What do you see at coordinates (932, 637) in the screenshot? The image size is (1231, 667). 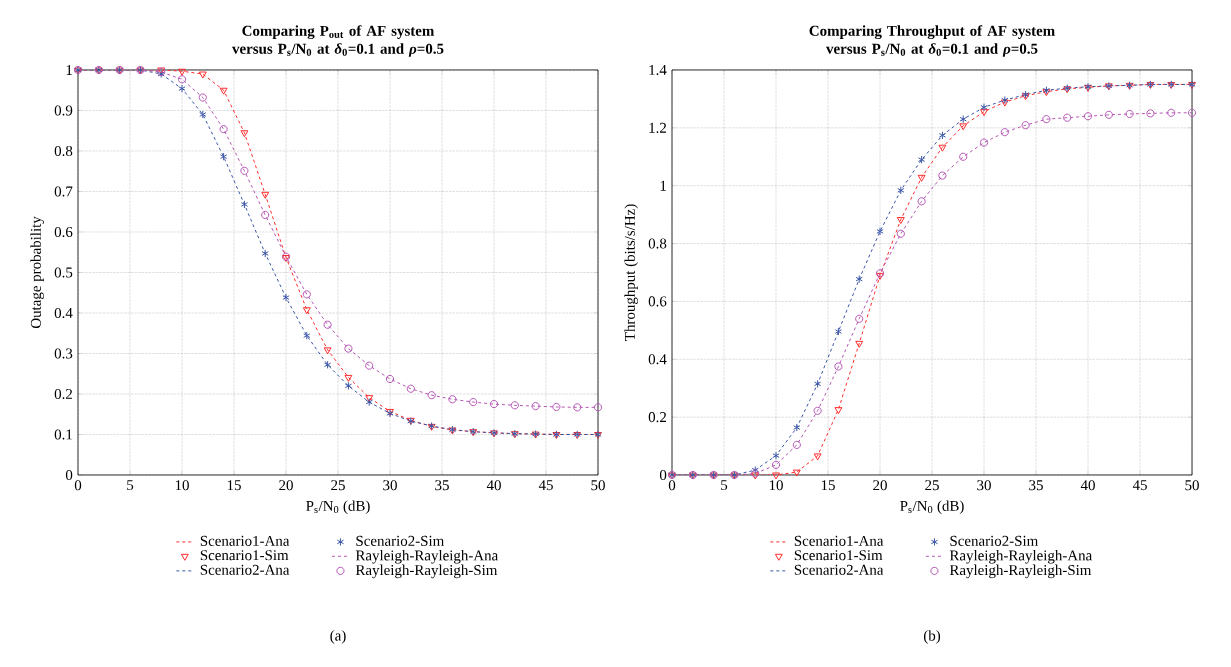 I see `text: (b)` at bounding box center [932, 637].